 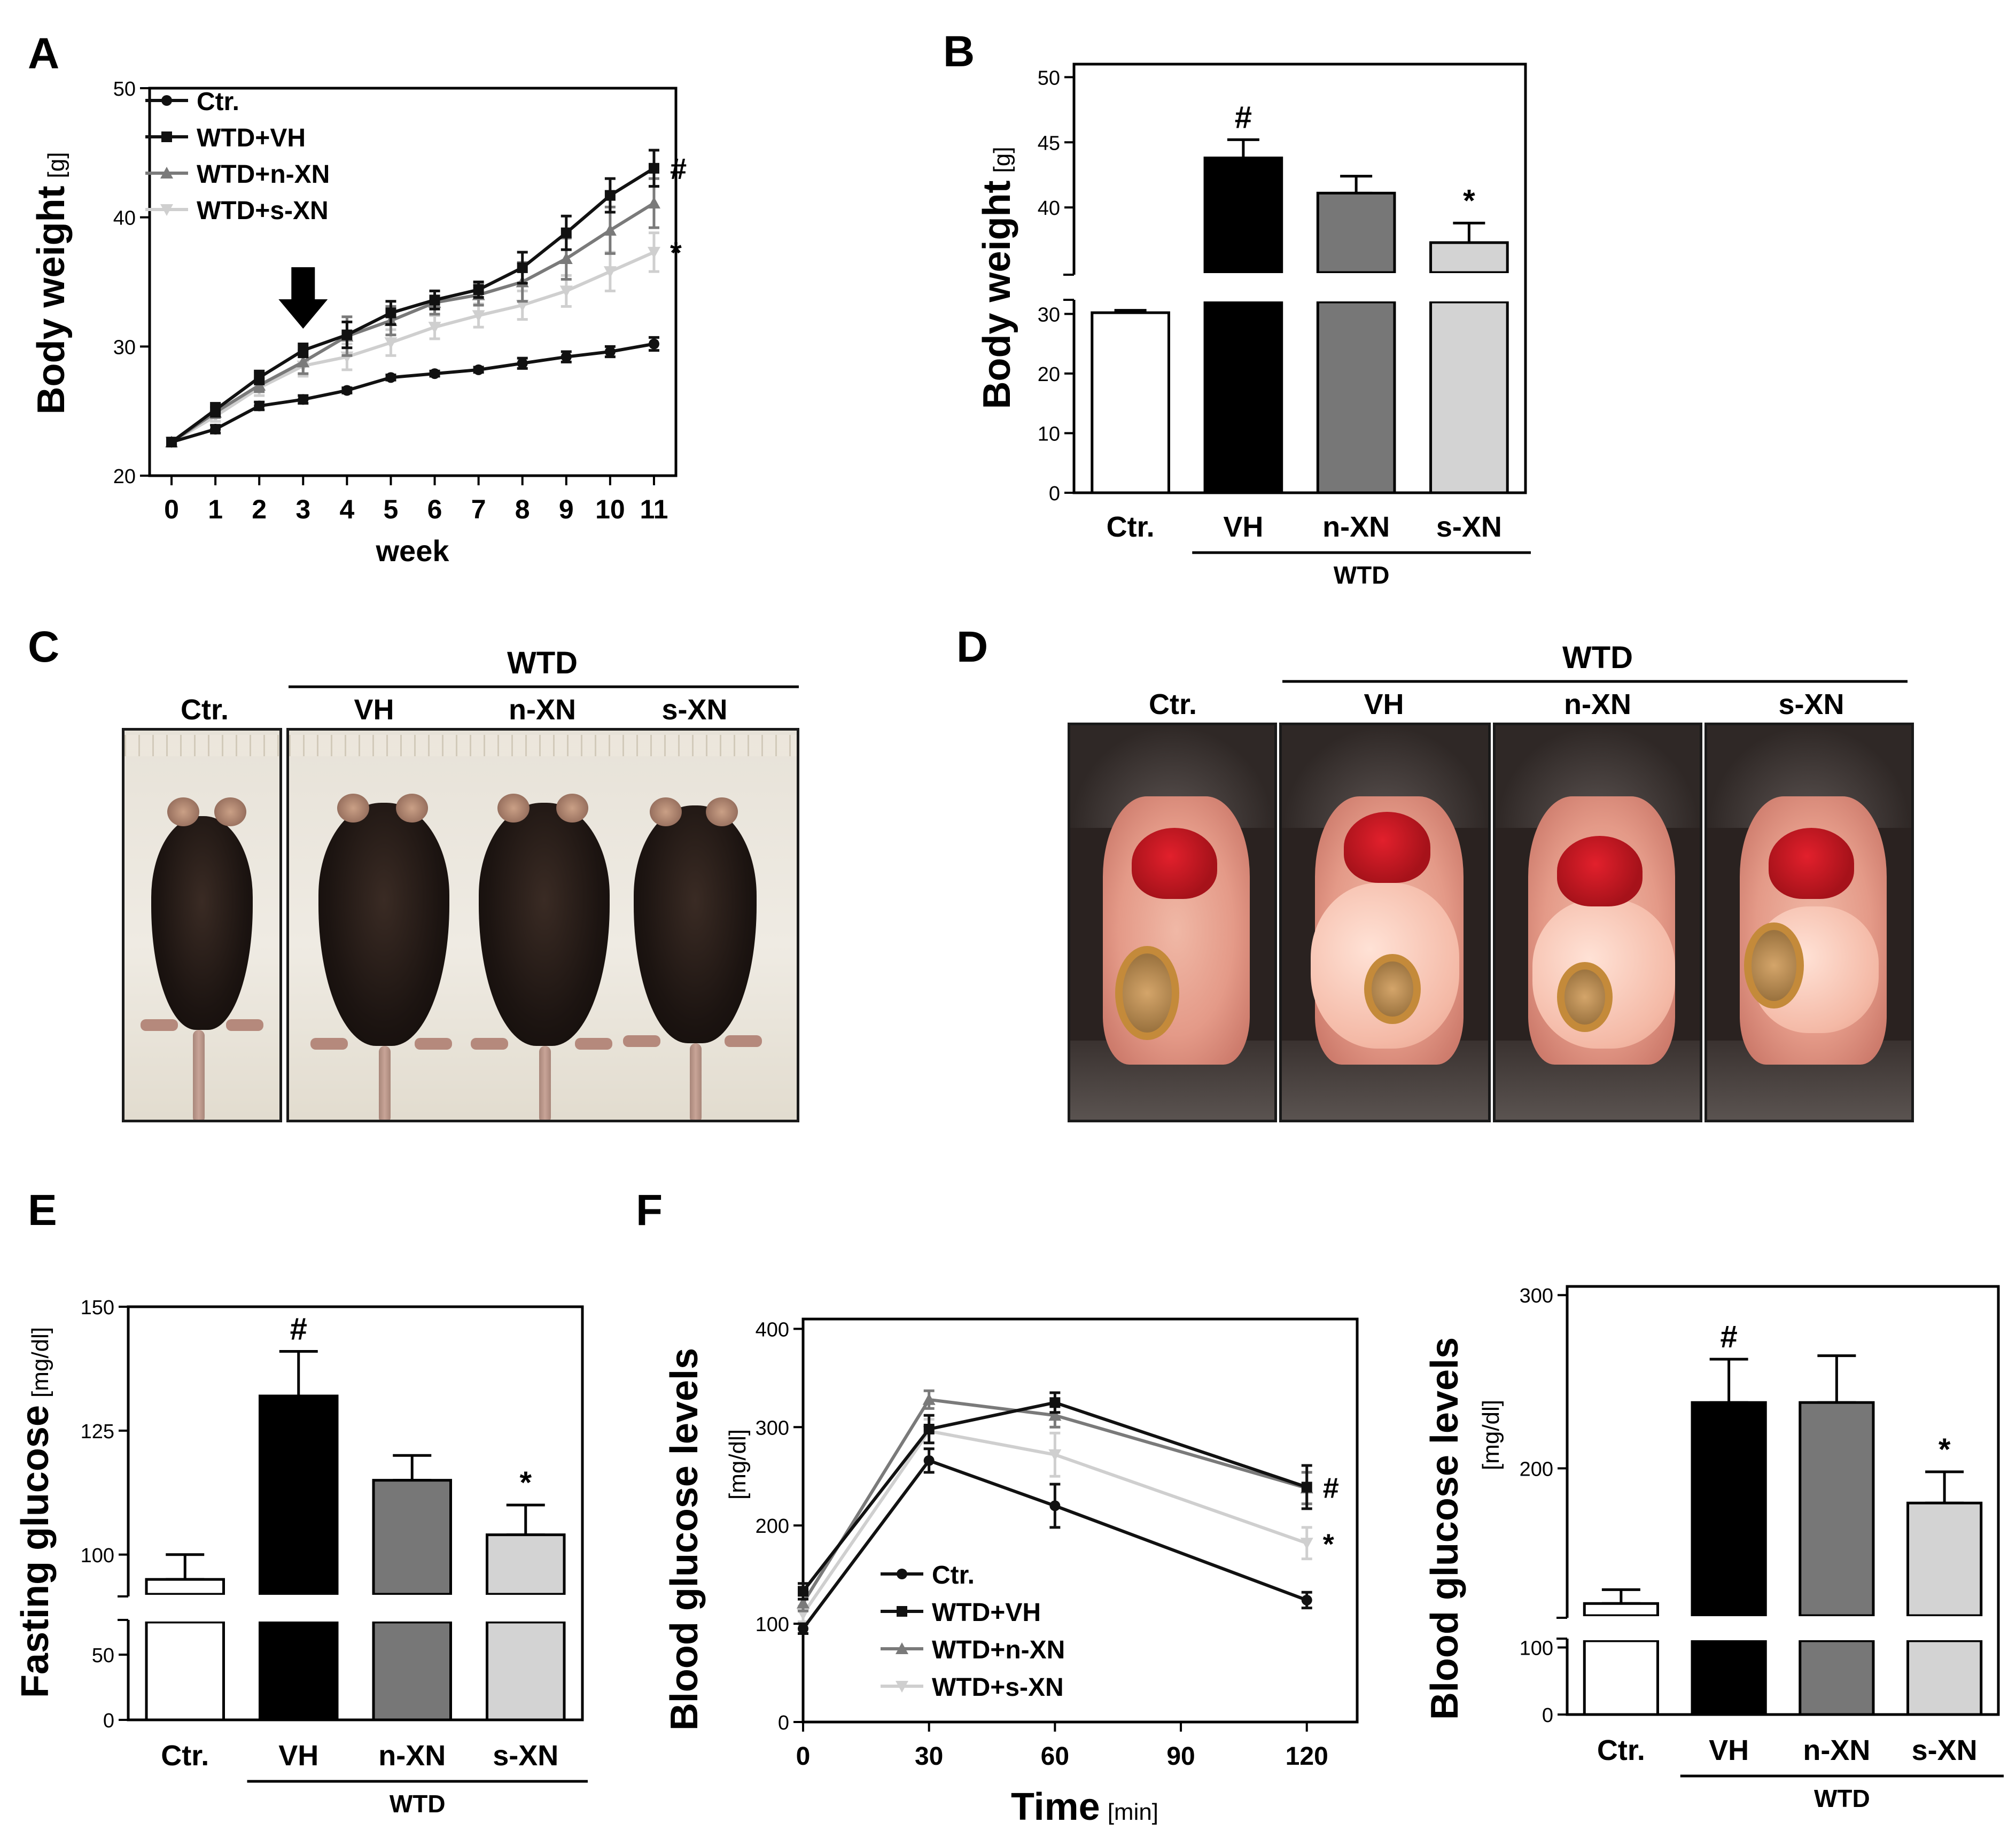 What do you see at coordinates (1469, 257) in the screenshot?
I see `bar-s-XN` at bounding box center [1469, 257].